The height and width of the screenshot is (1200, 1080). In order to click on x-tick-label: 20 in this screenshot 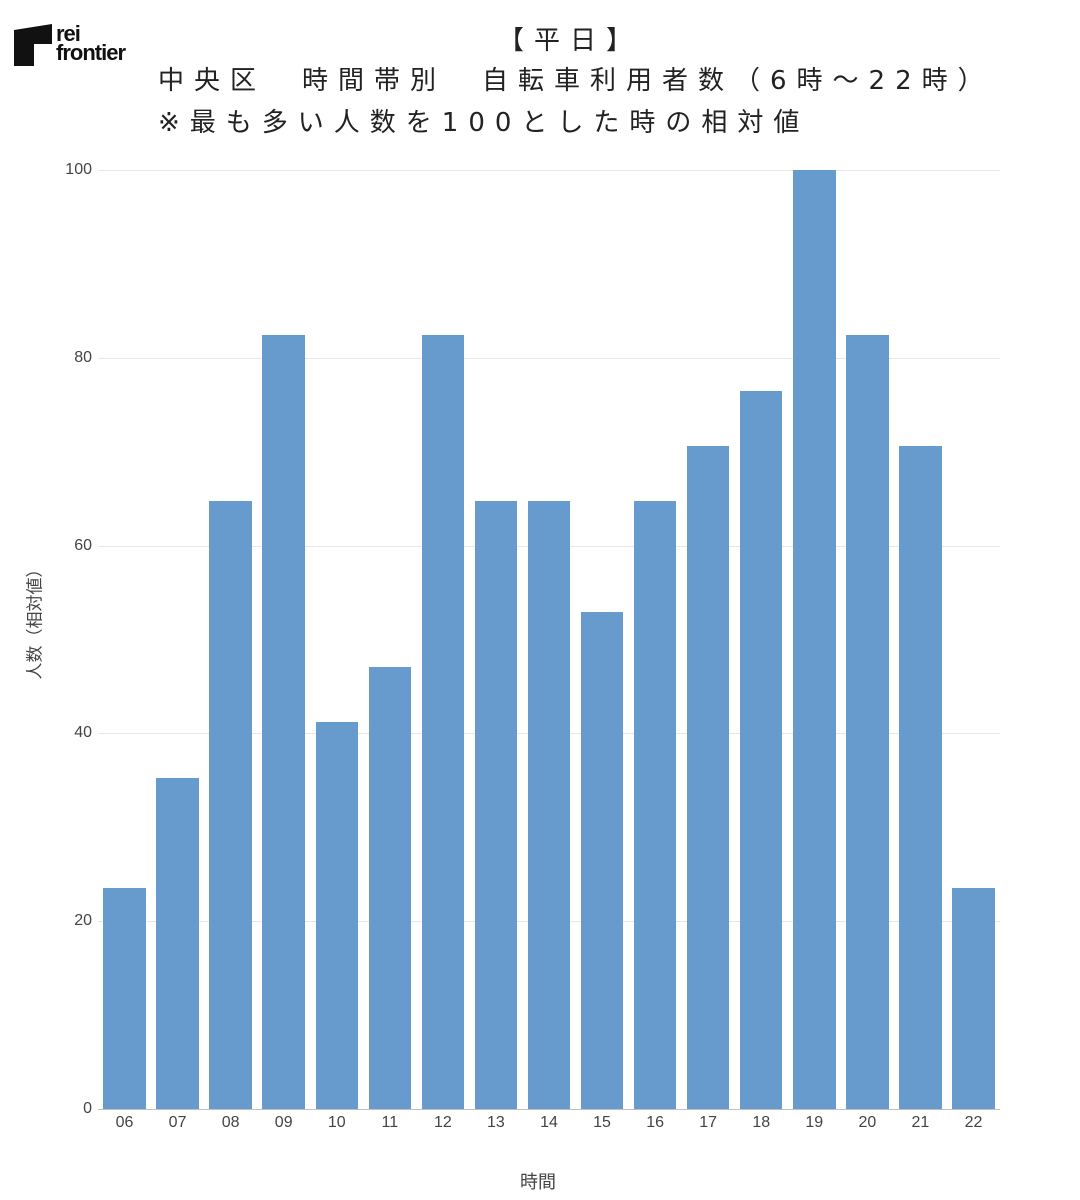, I will do `click(867, 1122)`.